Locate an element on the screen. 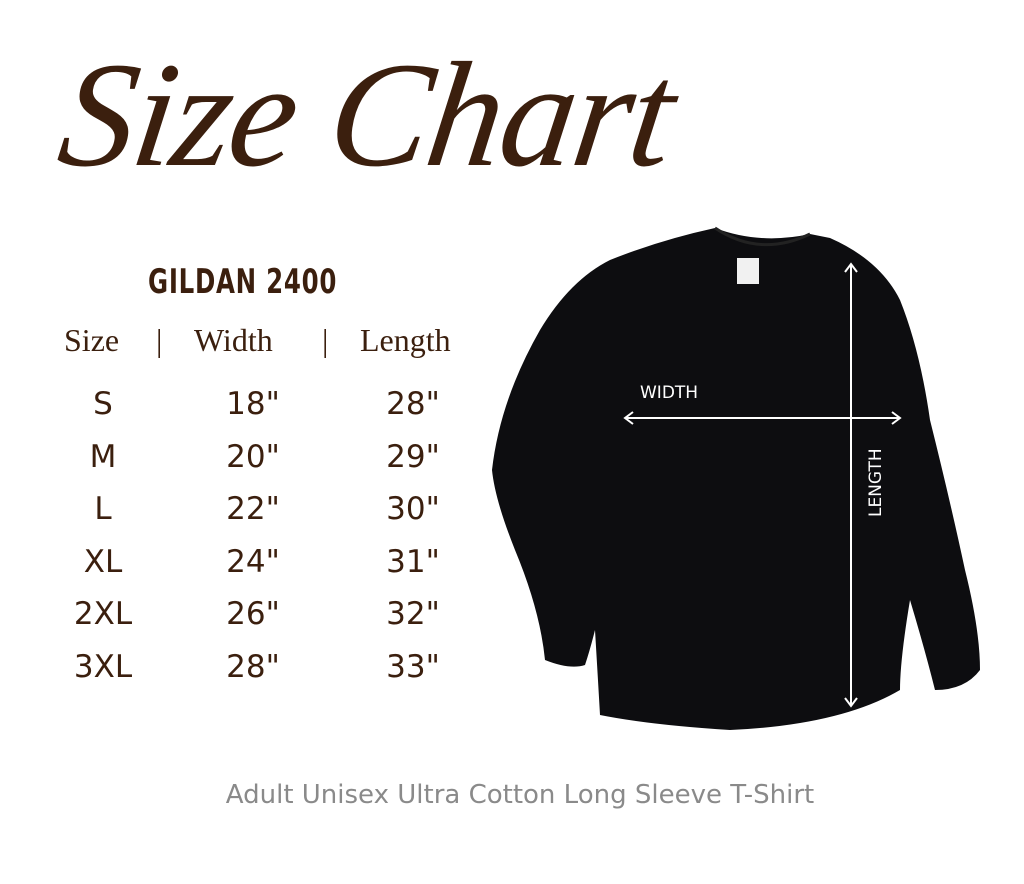 The height and width of the screenshot is (884, 1024). cell-length: 29" is located at coordinates (413, 456).